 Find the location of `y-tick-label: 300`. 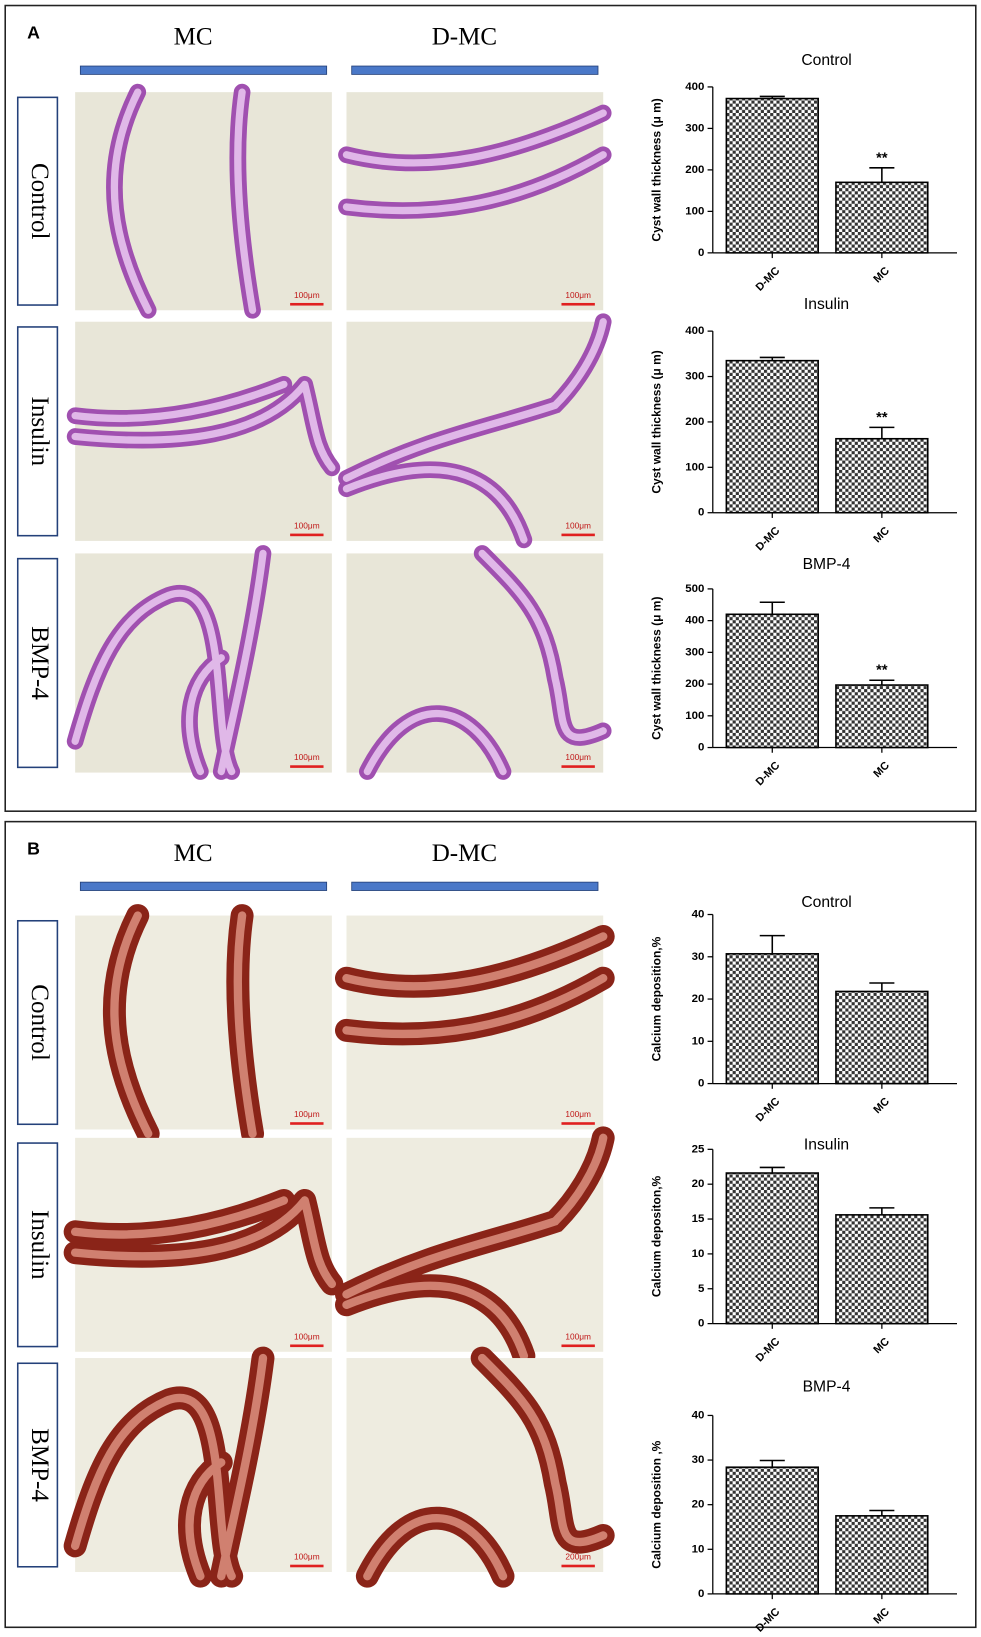

y-tick-label: 300 is located at coordinates (694, 128).